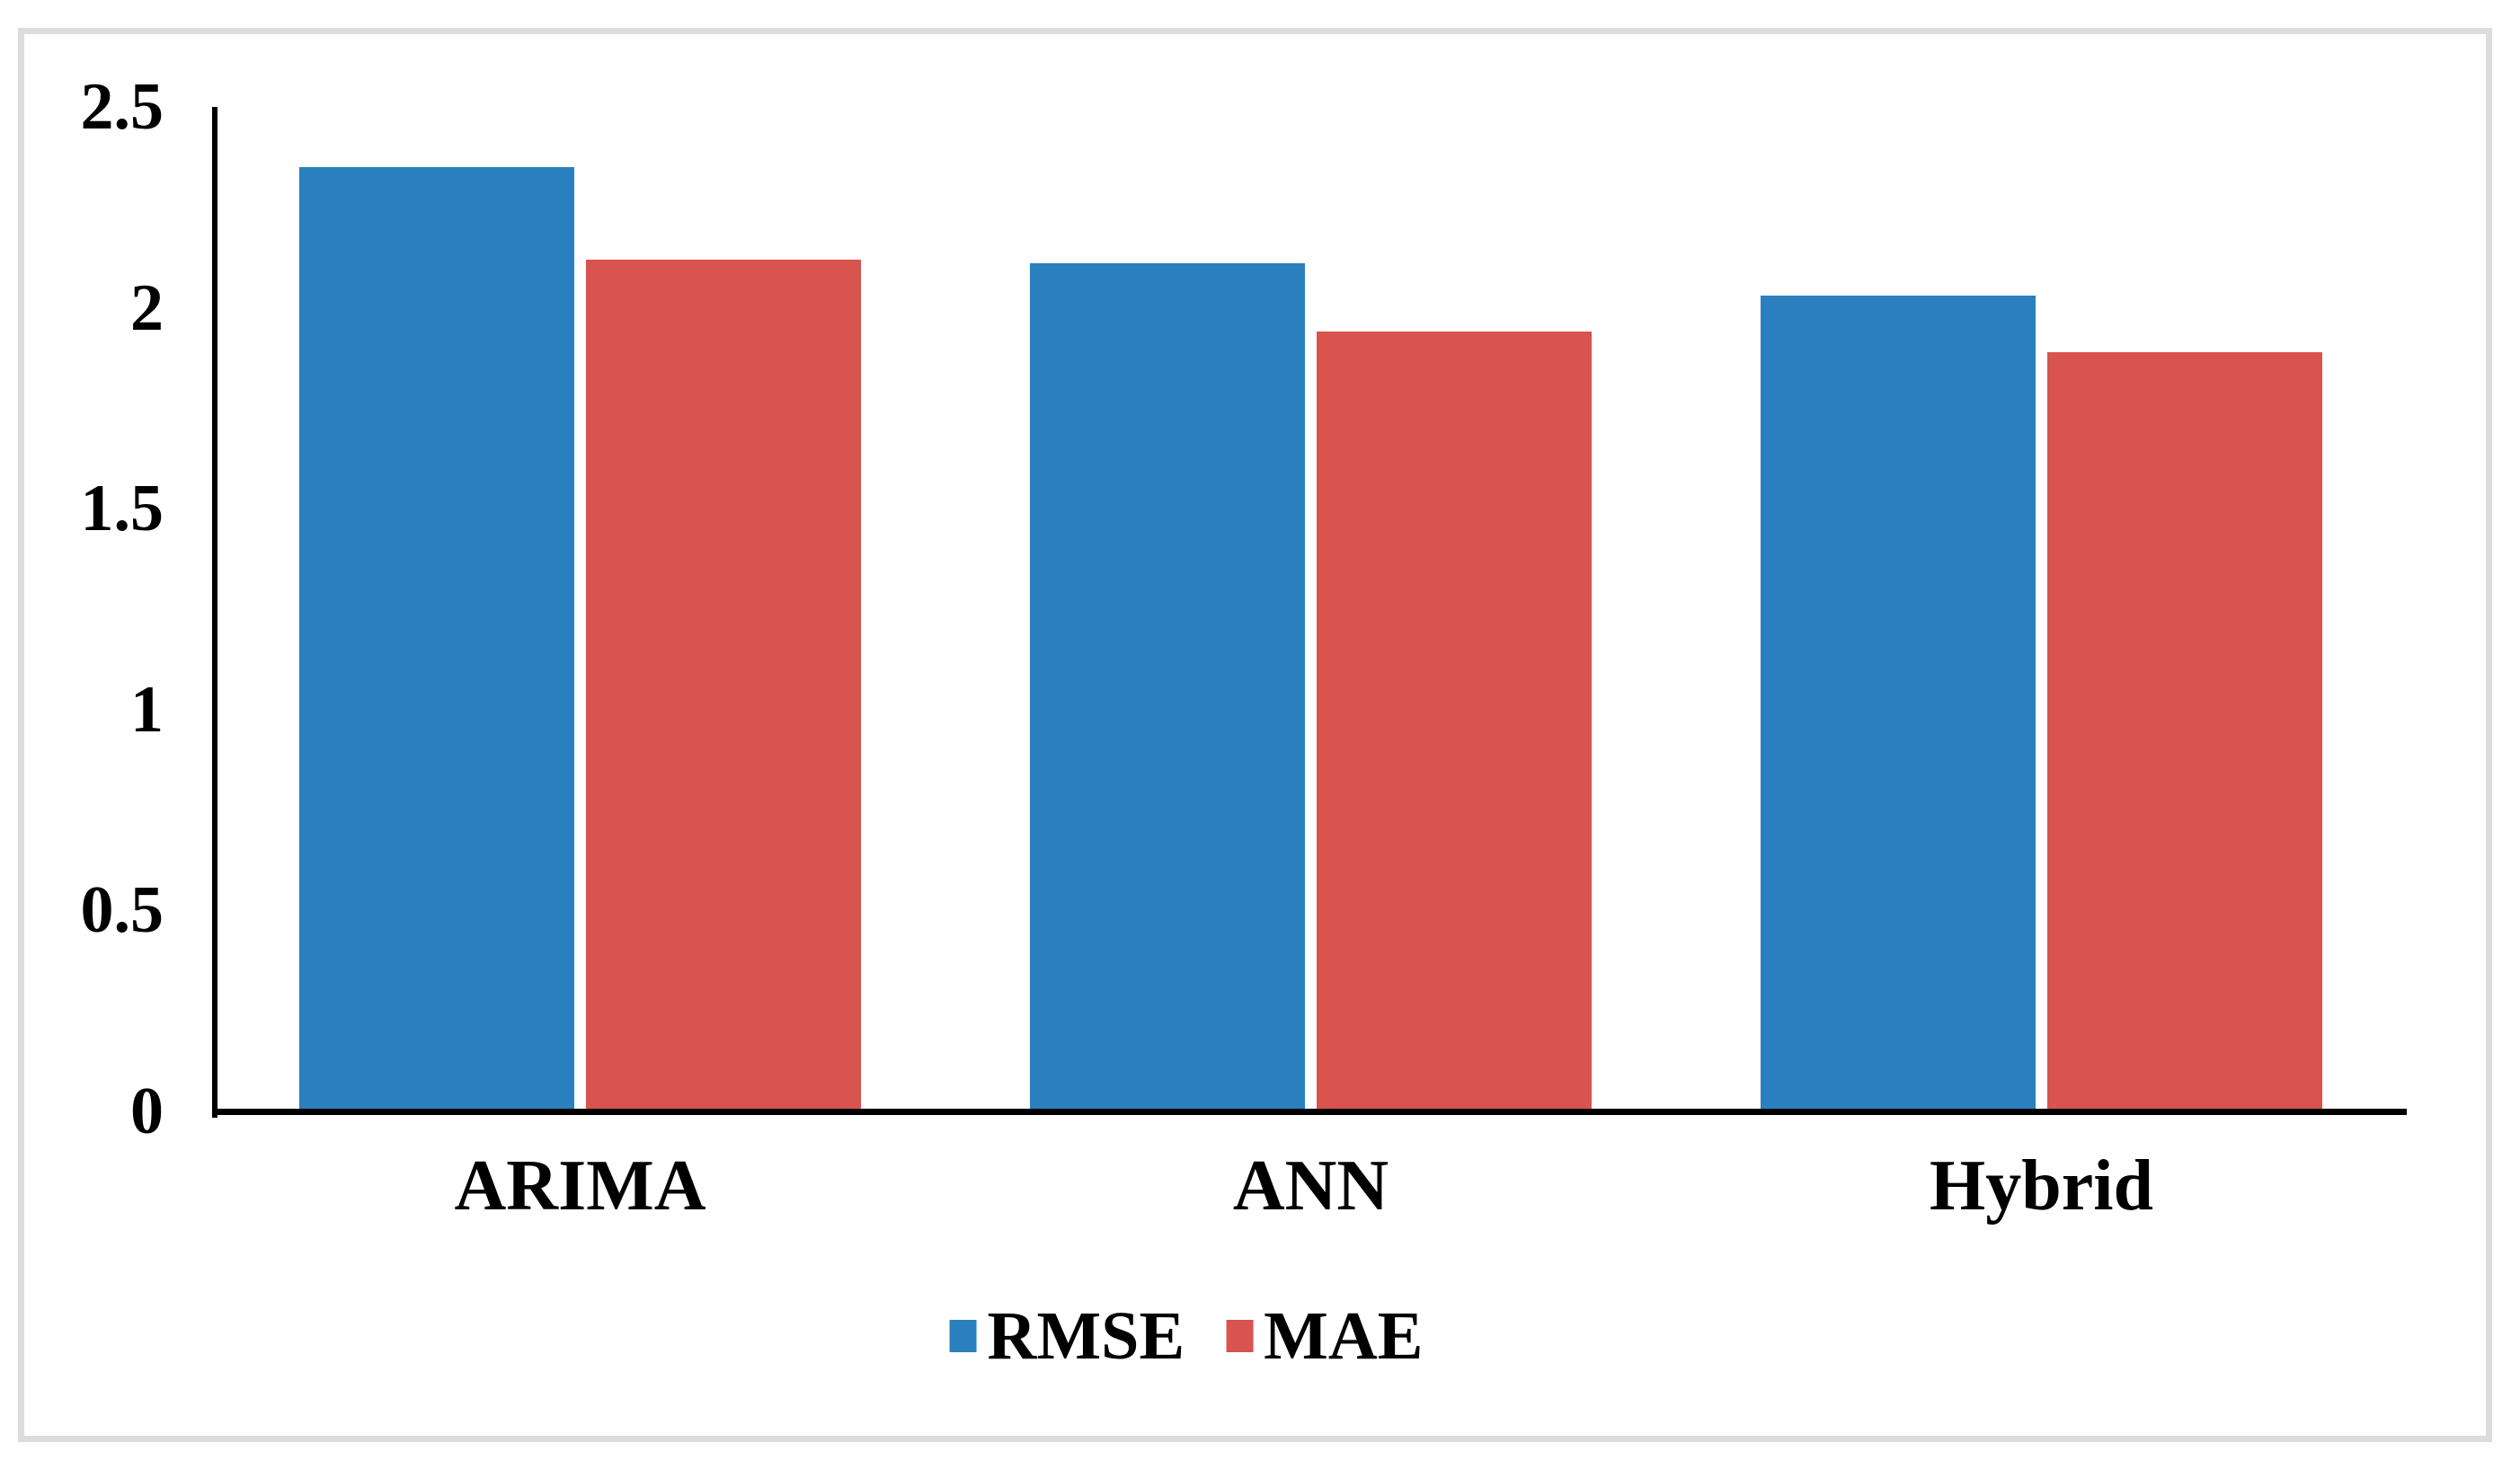  What do you see at coordinates (1310, 1186) in the screenshot?
I see `category-label-ann: ANN` at bounding box center [1310, 1186].